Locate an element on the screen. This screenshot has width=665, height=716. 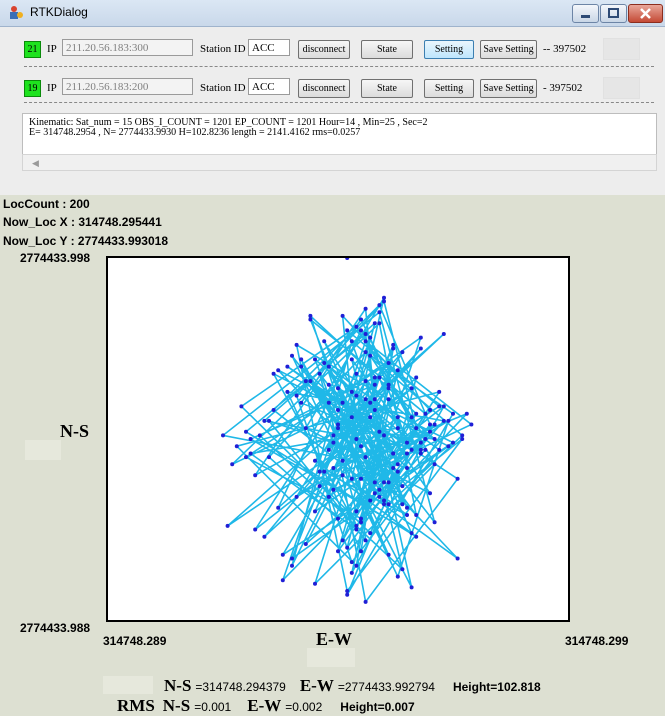
close-icon is located at coordinates (645, 13).